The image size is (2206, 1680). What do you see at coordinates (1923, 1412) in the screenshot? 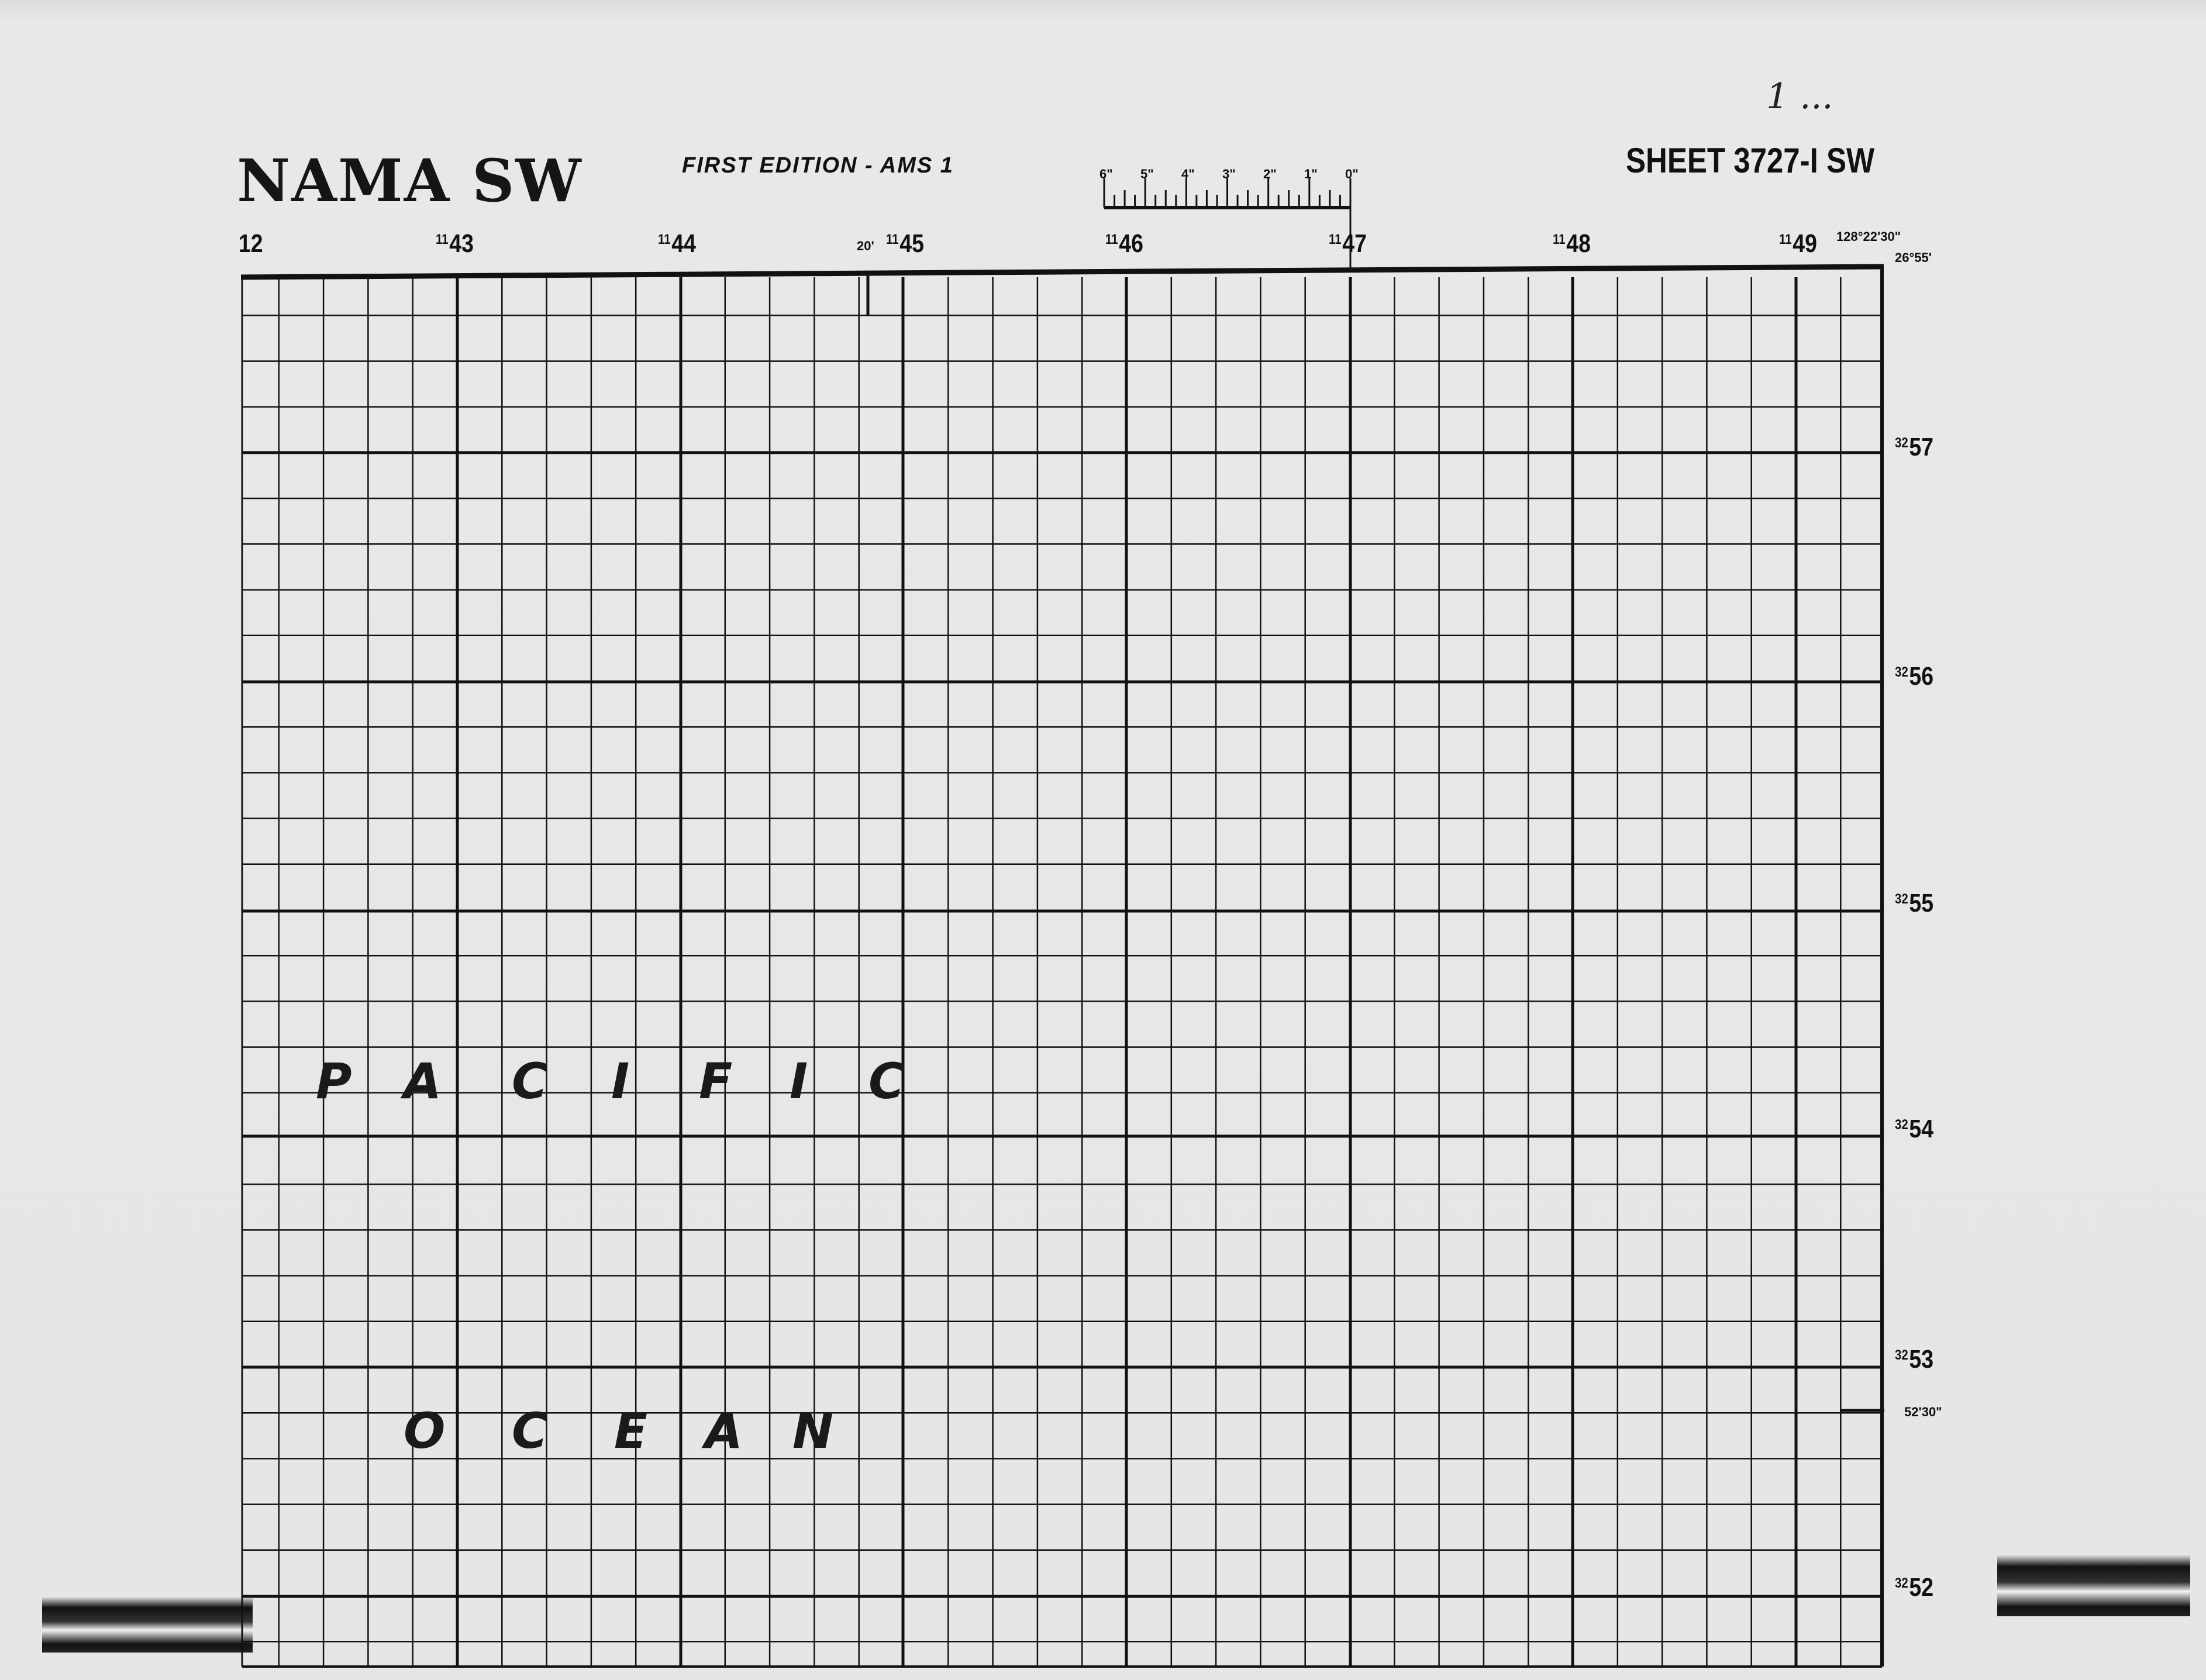
I see `minute-tick-label-right: 52'30"` at bounding box center [1923, 1412].